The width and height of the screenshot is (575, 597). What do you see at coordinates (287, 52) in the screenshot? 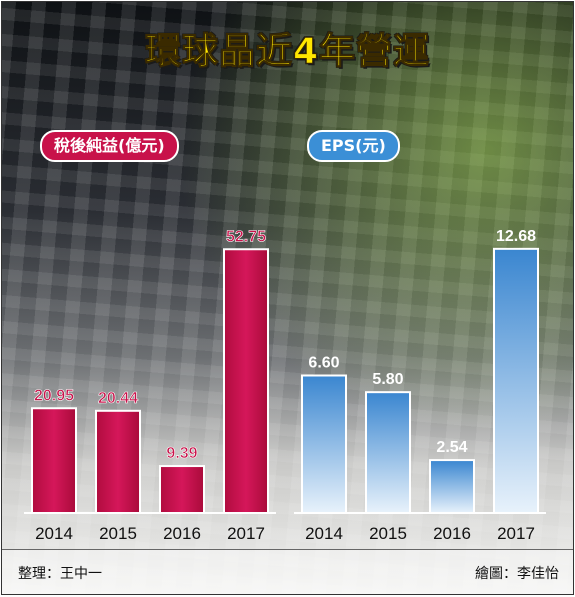
I see `page-title: 環球晶近4年營運` at bounding box center [287, 52].